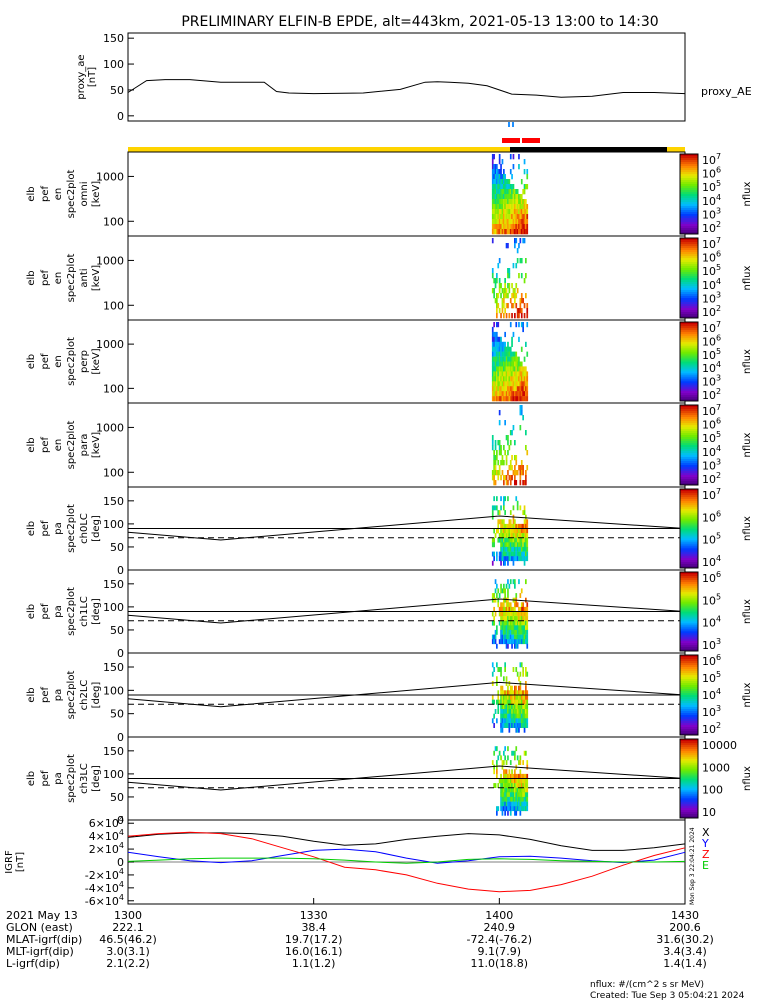  I want to click on igrf-series-line, so click(406, 862).